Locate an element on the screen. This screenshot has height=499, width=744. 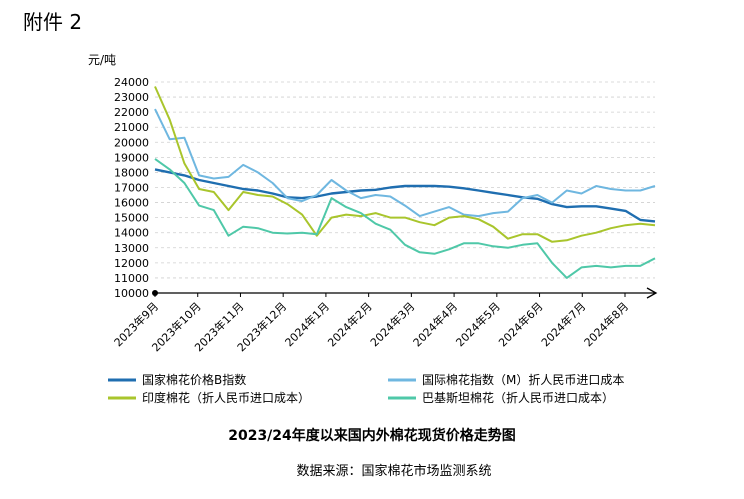
y-tick-label: 23000 is located at coordinates (131, 97).